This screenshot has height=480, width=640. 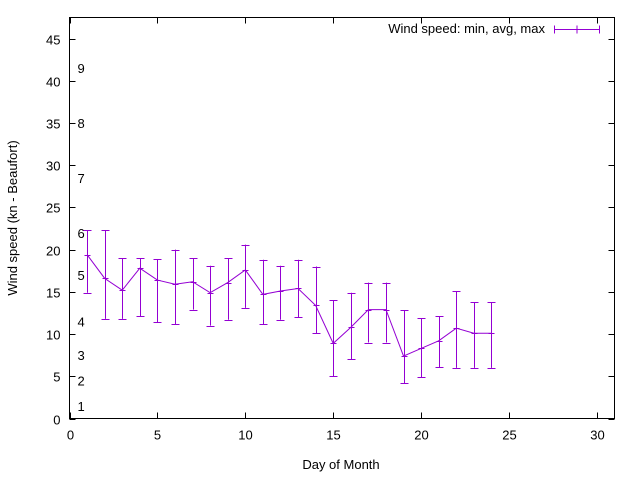 What do you see at coordinates (12, 217) in the screenshot?
I see `y-axis-title: Wind speed (kn - Beaufort)` at bounding box center [12, 217].